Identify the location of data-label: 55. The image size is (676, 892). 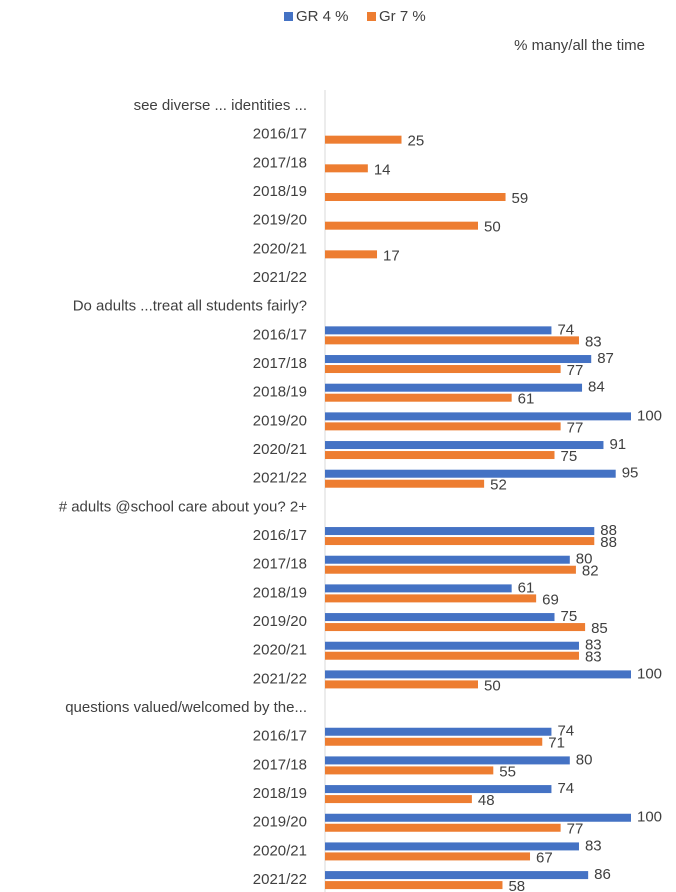
(507, 771).